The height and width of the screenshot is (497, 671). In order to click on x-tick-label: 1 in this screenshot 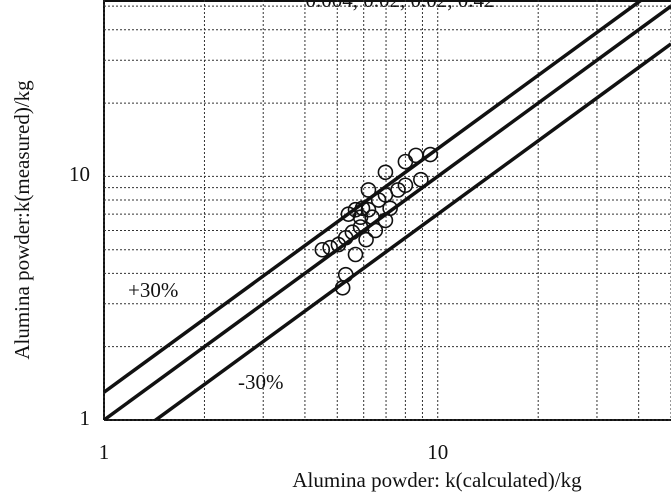, I will do `click(104, 452)`.